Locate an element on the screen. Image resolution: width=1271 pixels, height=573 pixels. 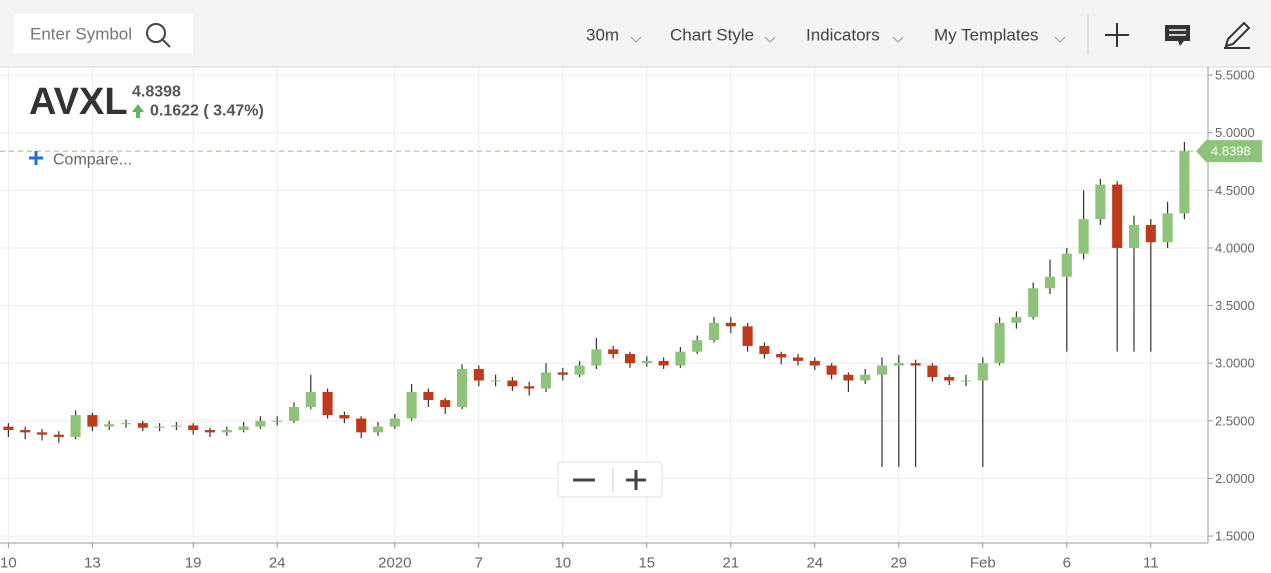
x-tick-label: 21 is located at coordinates (730, 563).